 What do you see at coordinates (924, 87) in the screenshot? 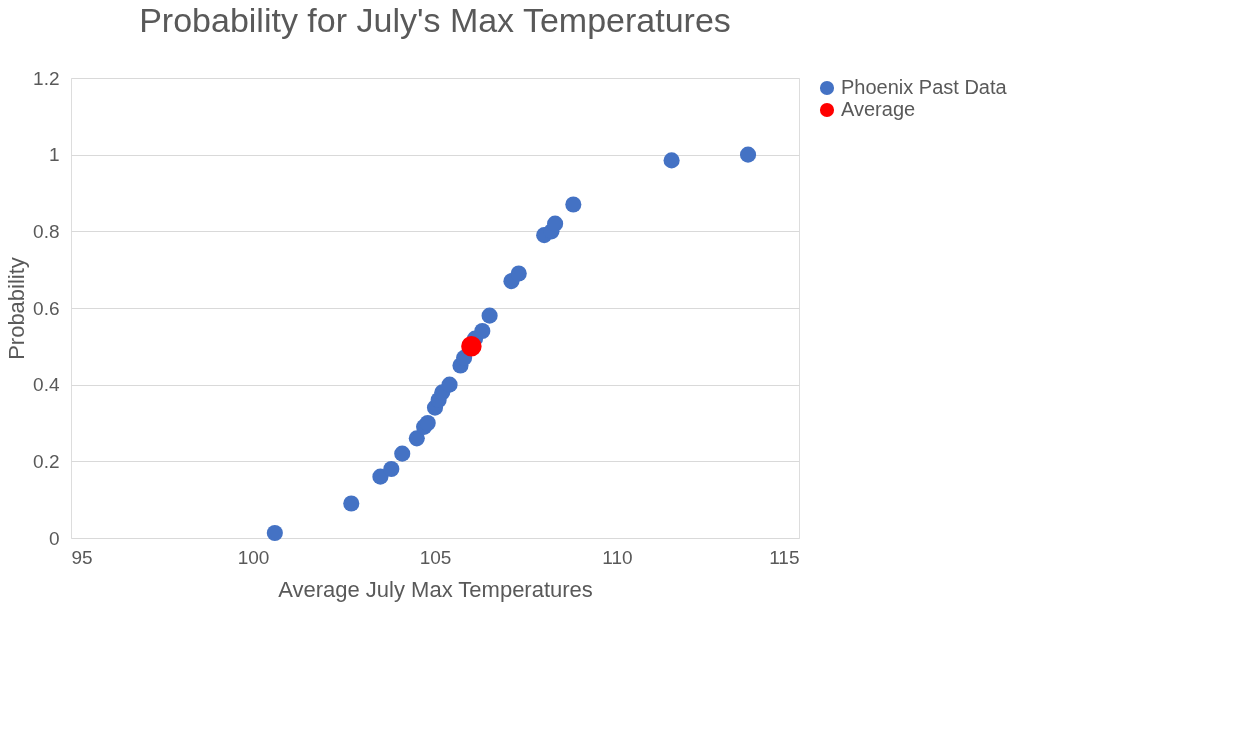
I see `legend-label: Phoenix Past Data` at bounding box center [924, 87].